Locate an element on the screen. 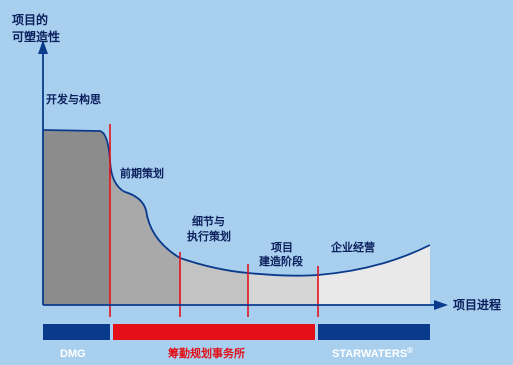 Image resolution: width=513 pixels, height=365 pixels. starwaters-text: STARWATERS is located at coordinates (369, 354).